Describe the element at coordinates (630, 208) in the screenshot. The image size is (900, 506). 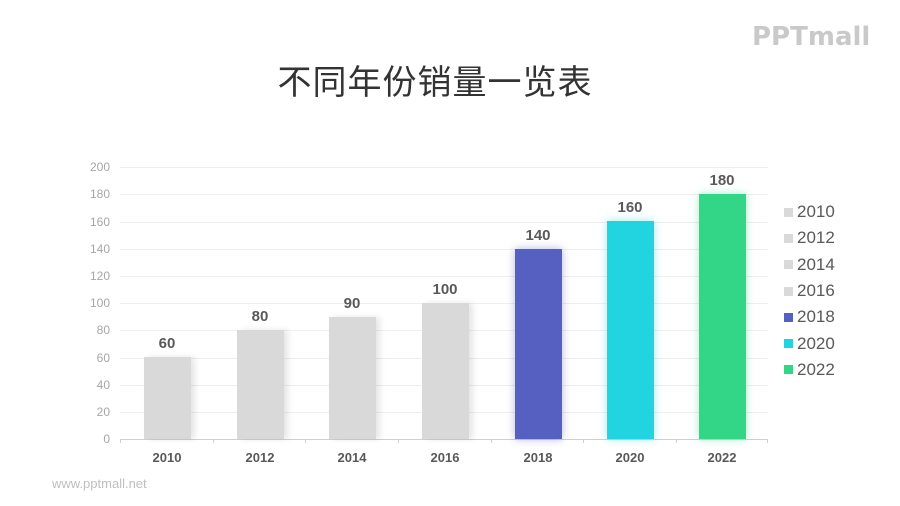
I see `data-label: 160` at that location.